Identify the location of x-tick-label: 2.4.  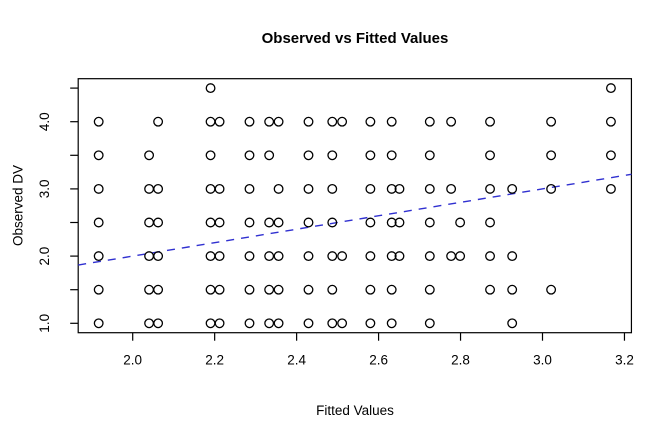
(296, 360).